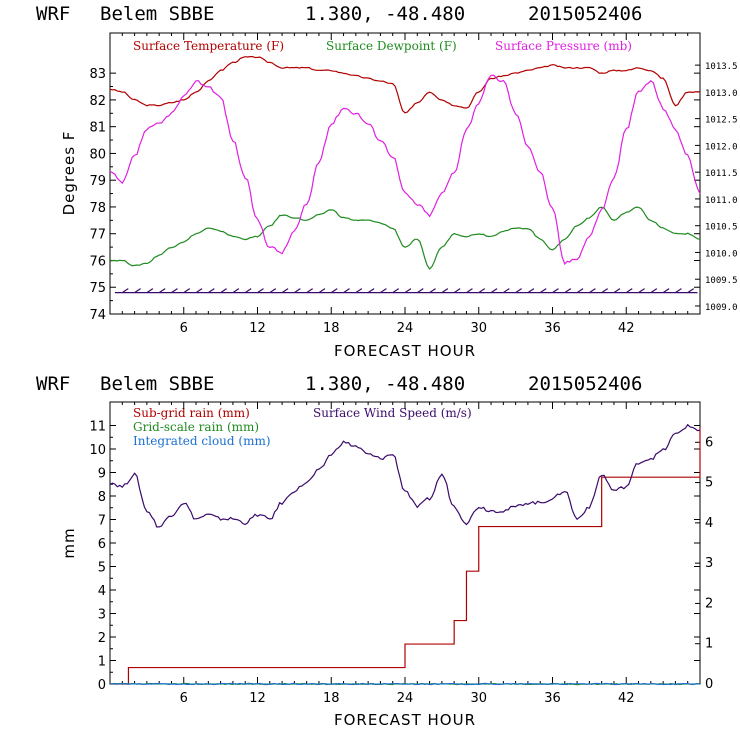 The width and height of the screenshot is (740, 740). I want to click on y-tick-label: 1, so click(102, 662).